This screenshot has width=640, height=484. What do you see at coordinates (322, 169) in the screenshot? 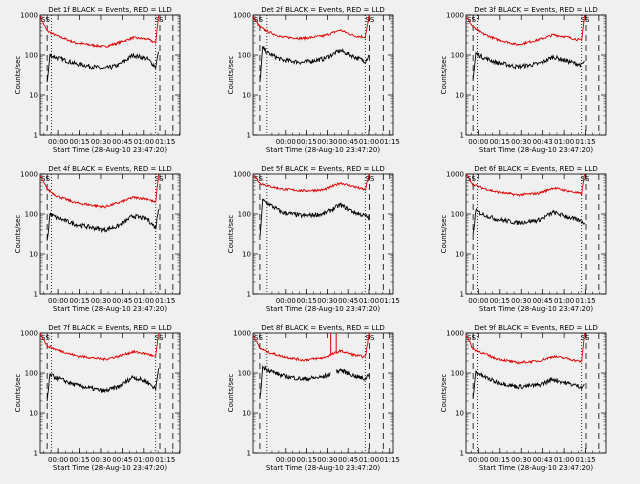
I see `chart-title: Det 5f BLACK = Events, RED = LLD` at bounding box center [322, 169].